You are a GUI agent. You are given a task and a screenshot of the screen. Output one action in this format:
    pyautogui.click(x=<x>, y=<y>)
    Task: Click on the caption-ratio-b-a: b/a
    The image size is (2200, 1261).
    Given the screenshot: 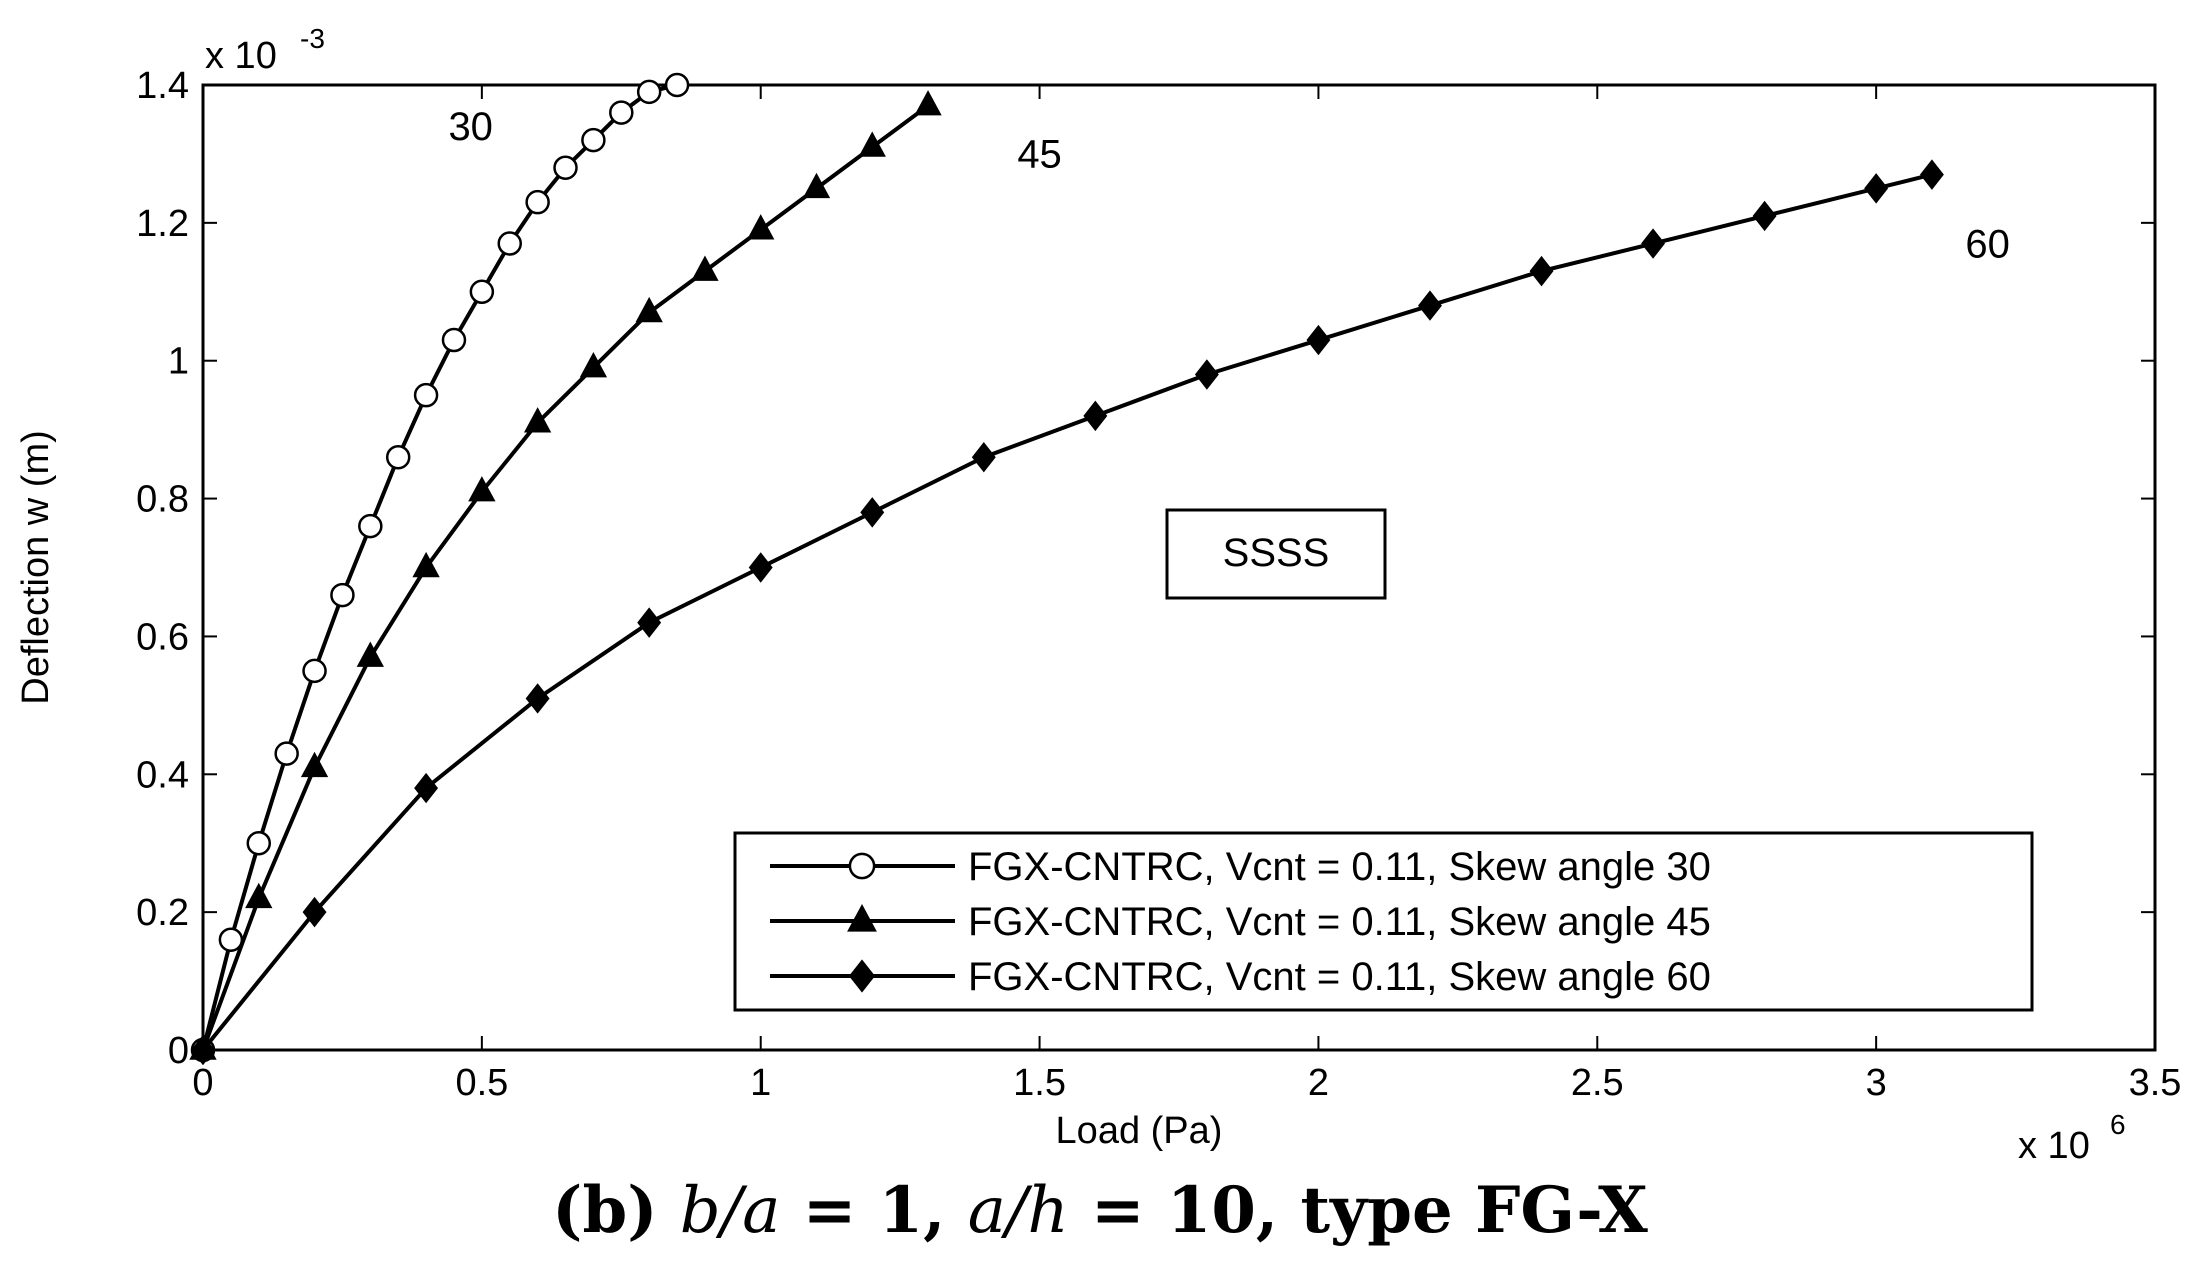 What is the action you would take?
    pyautogui.click(x=730, y=1211)
    